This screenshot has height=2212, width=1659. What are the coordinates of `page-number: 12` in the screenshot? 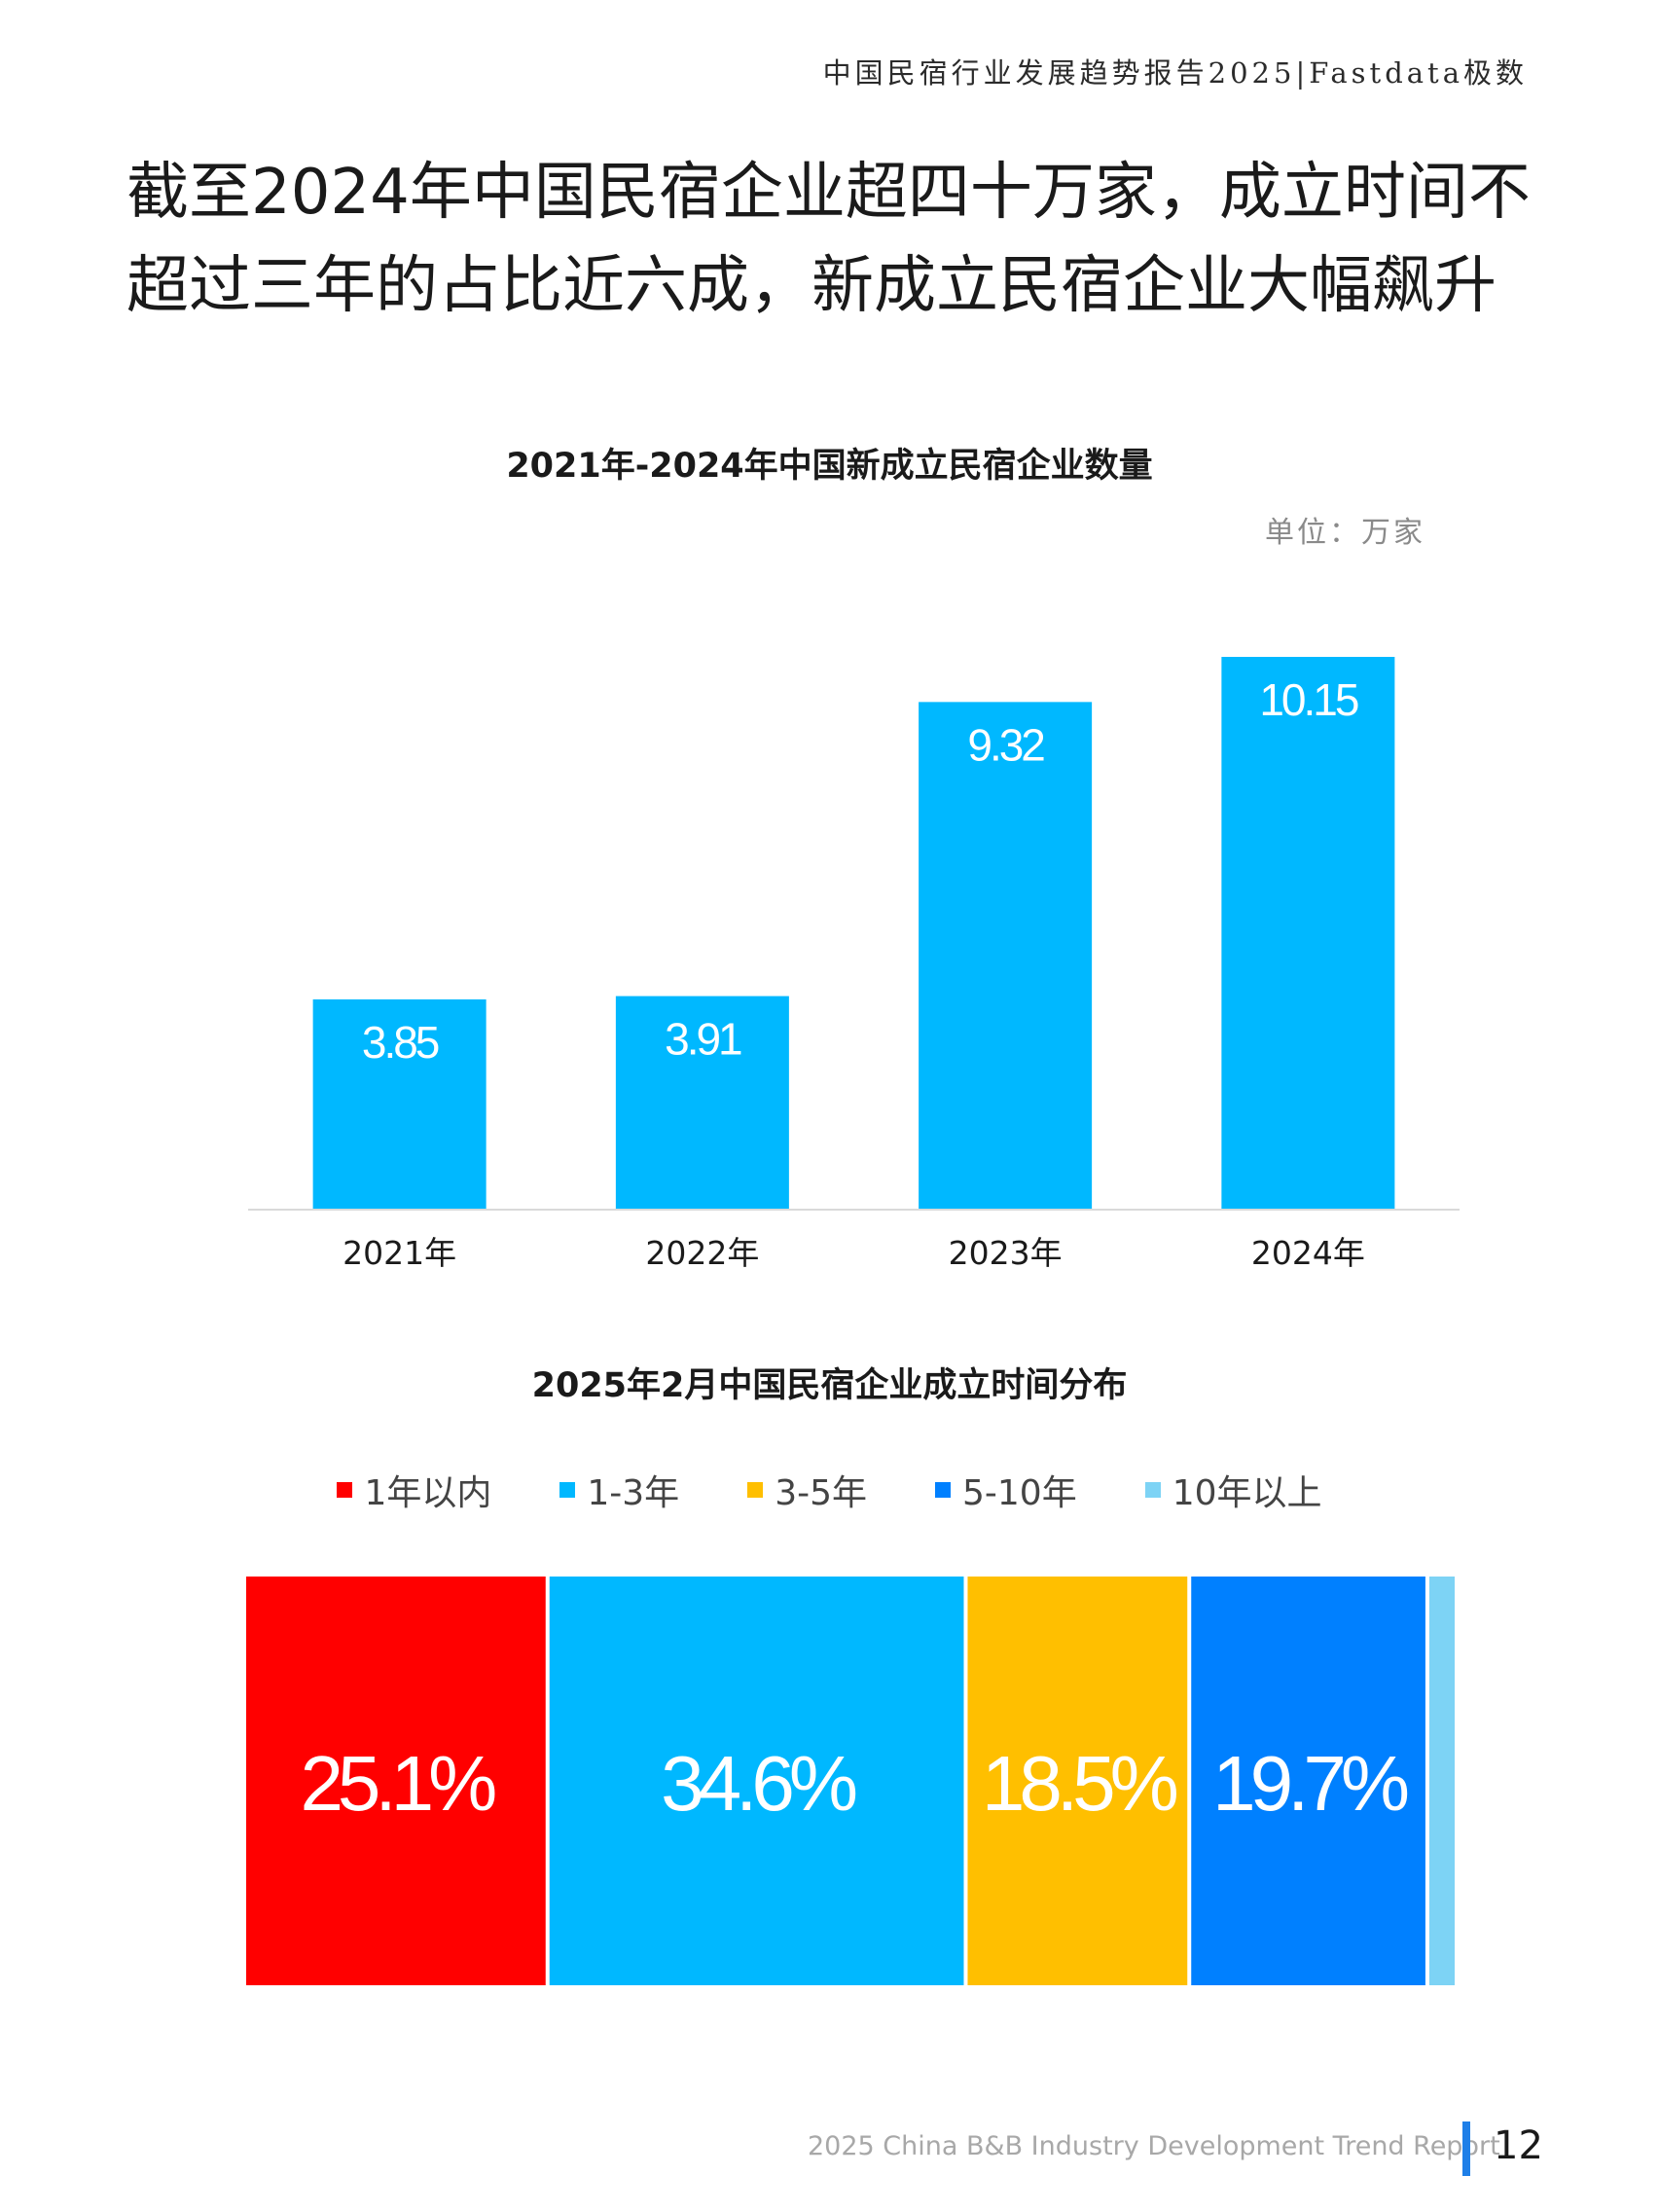 It's located at (1518, 2145).